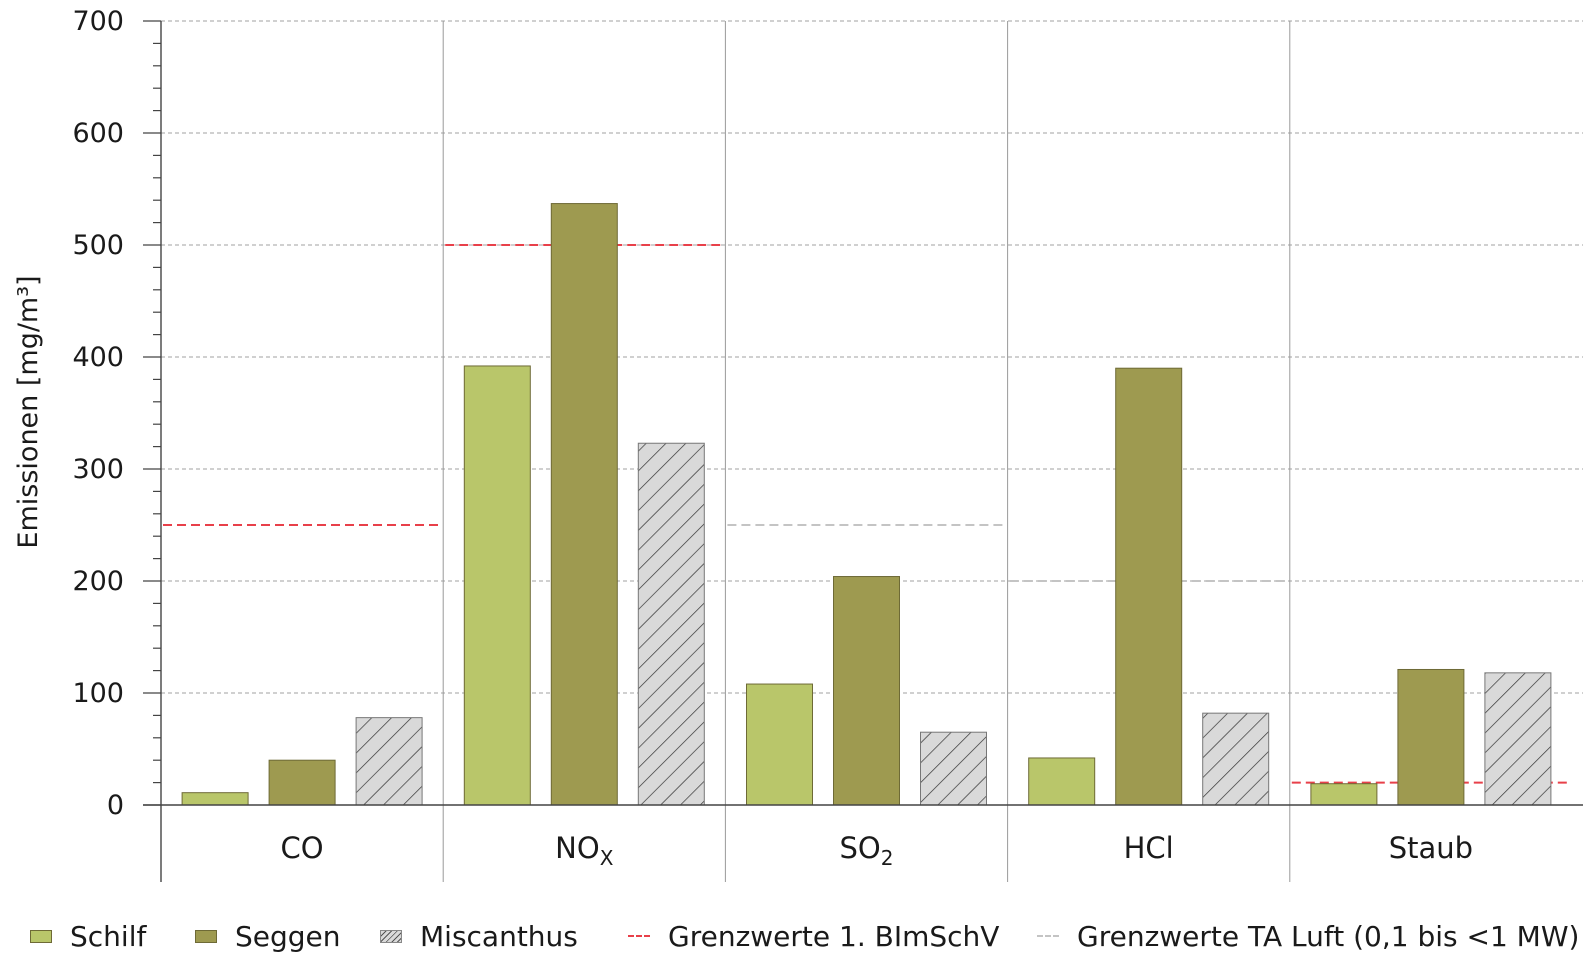 Image resolution: width=1583 pixels, height=963 pixels. I want to click on category-label: SO2, so click(867, 850).